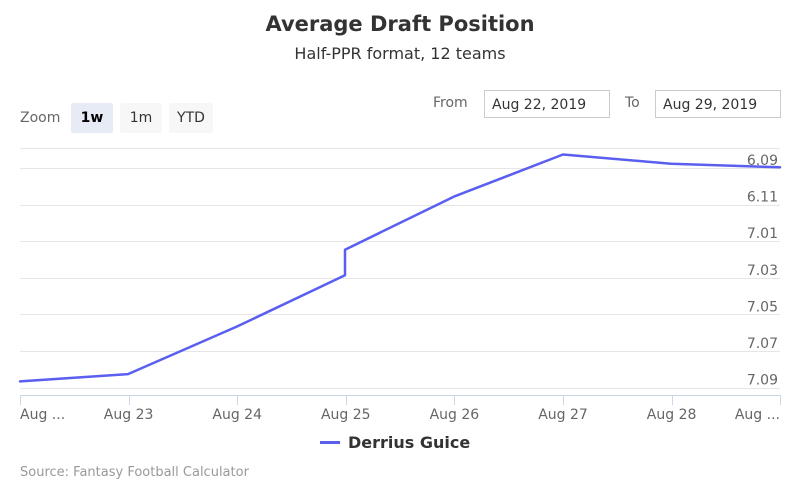  Describe the element at coordinates (237, 415) in the screenshot. I see `x-tick-label: Aug 24` at that location.